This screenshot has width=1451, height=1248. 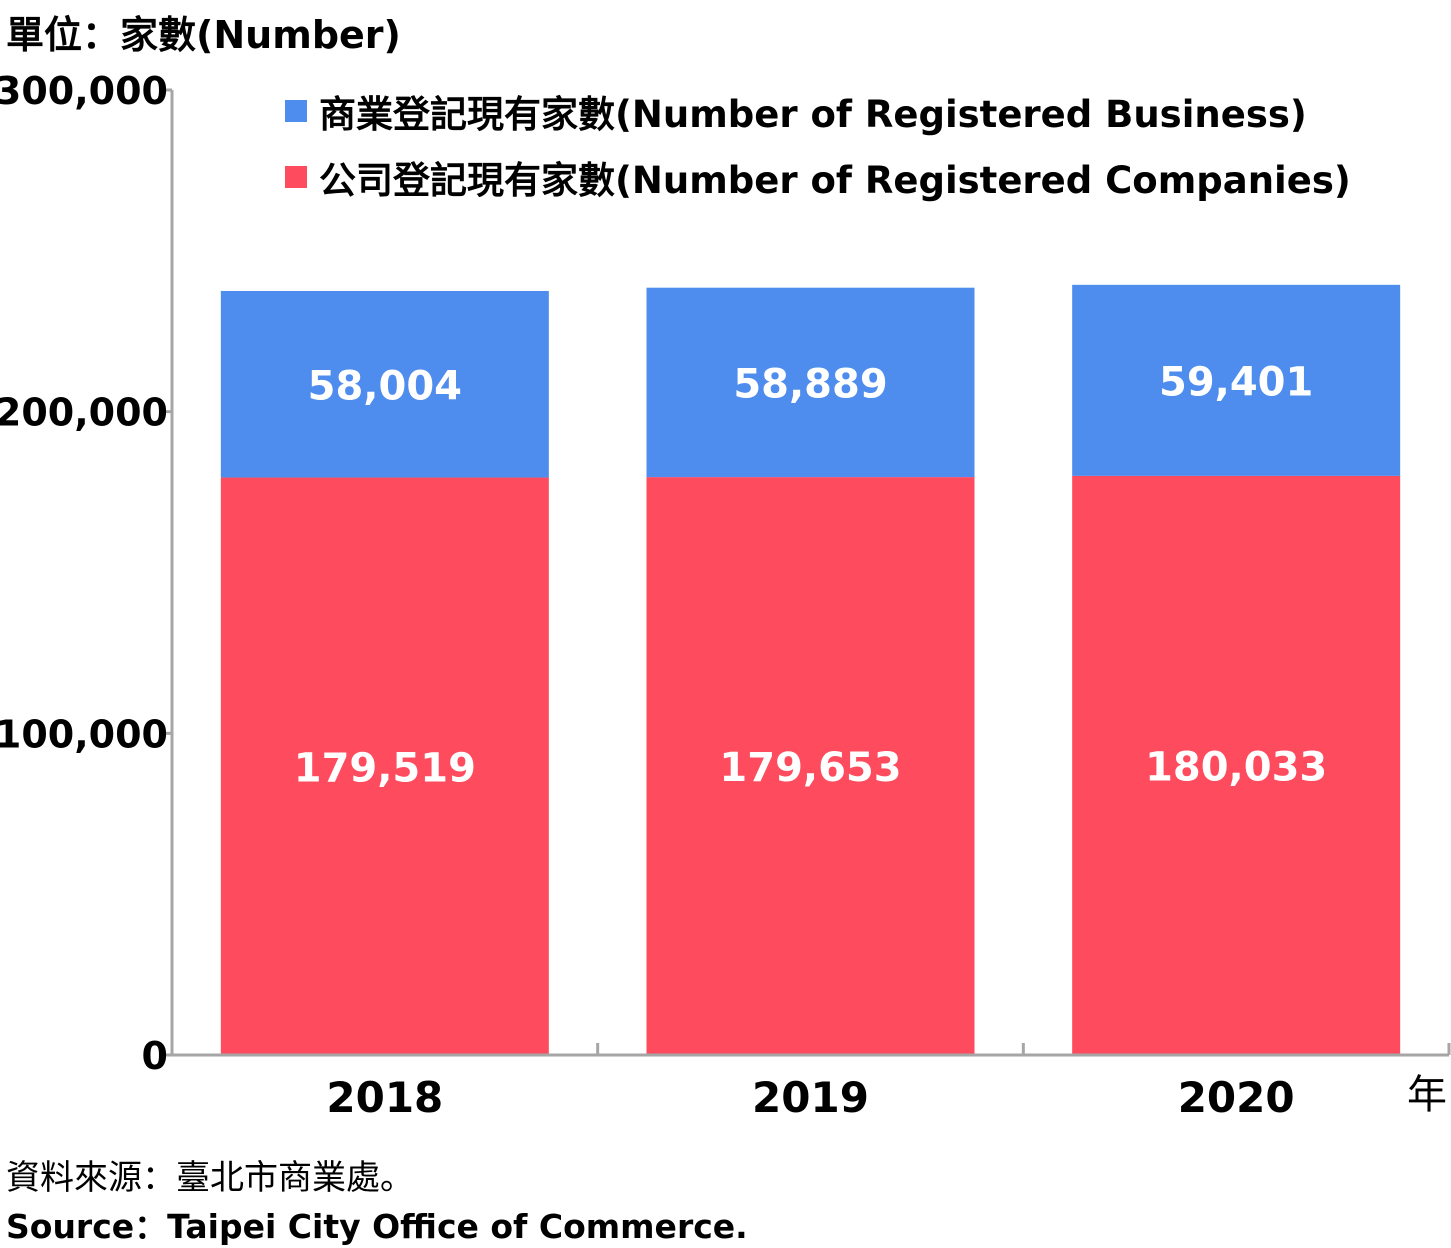 What do you see at coordinates (384, 1097) in the screenshot?
I see `x-tick-label: 2018` at bounding box center [384, 1097].